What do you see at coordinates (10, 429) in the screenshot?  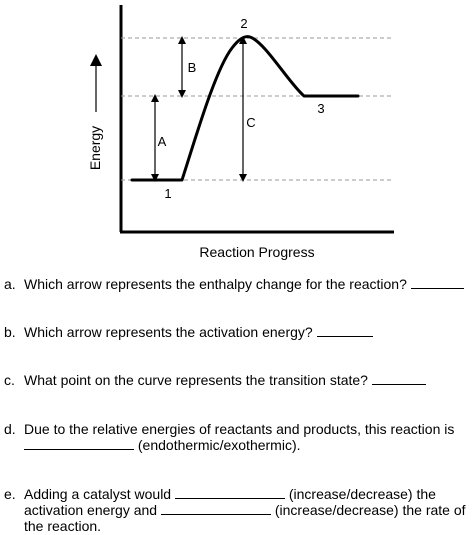 I see `question-letter: d.` at bounding box center [10, 429].